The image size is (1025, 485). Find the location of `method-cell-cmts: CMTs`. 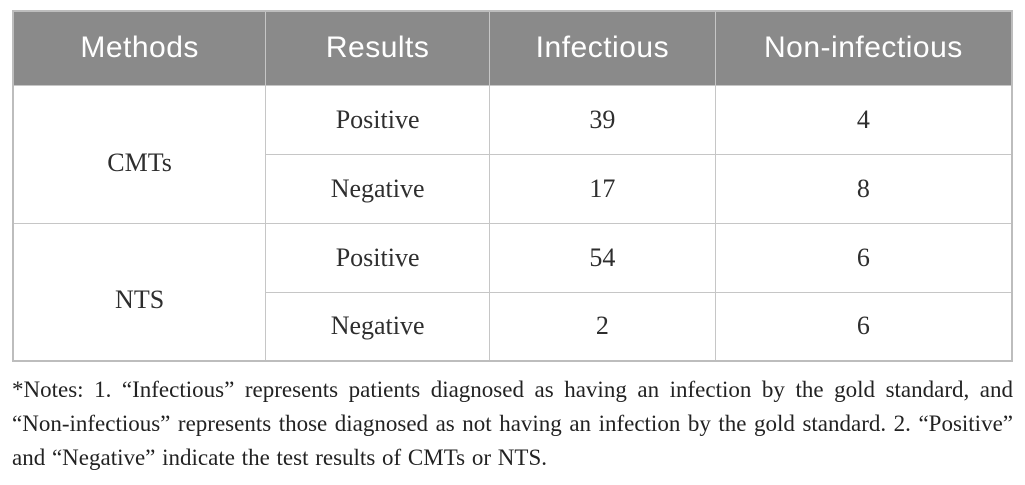

method-cell-cmts: CMTs is located at coordinates (139, 154).